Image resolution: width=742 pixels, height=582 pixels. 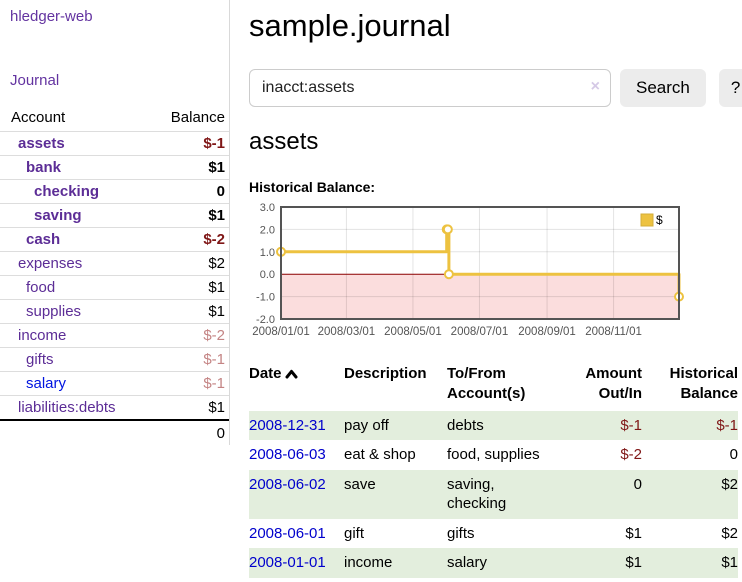 I want to click on register-accounts: food, supplies, so click(x=493, y=454).